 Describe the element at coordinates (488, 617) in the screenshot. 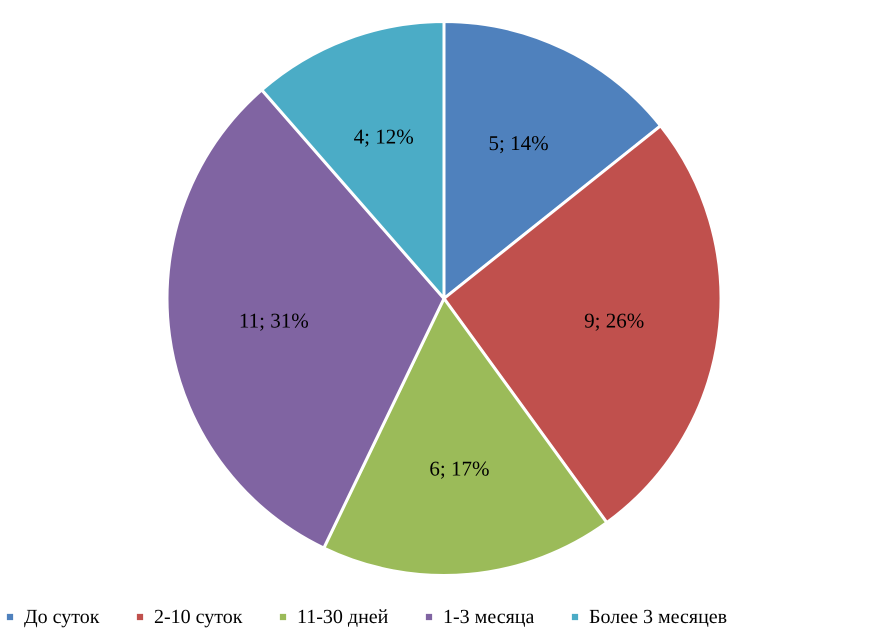

I see `legend-label: 1-3 месяца` at that location.